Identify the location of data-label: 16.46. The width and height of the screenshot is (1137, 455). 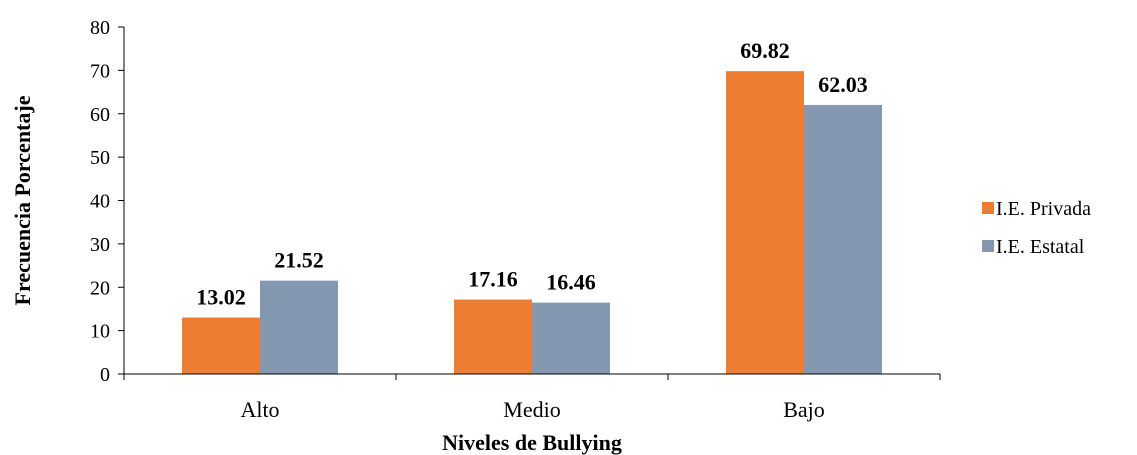
(571, 282).